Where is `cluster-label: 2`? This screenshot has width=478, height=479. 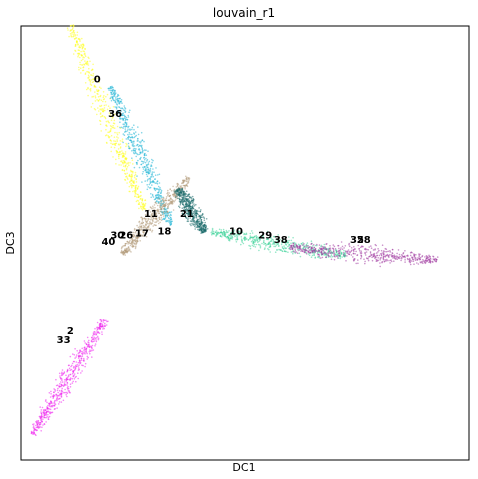
cluster-label: 2 is located at coordinates (70, 331).